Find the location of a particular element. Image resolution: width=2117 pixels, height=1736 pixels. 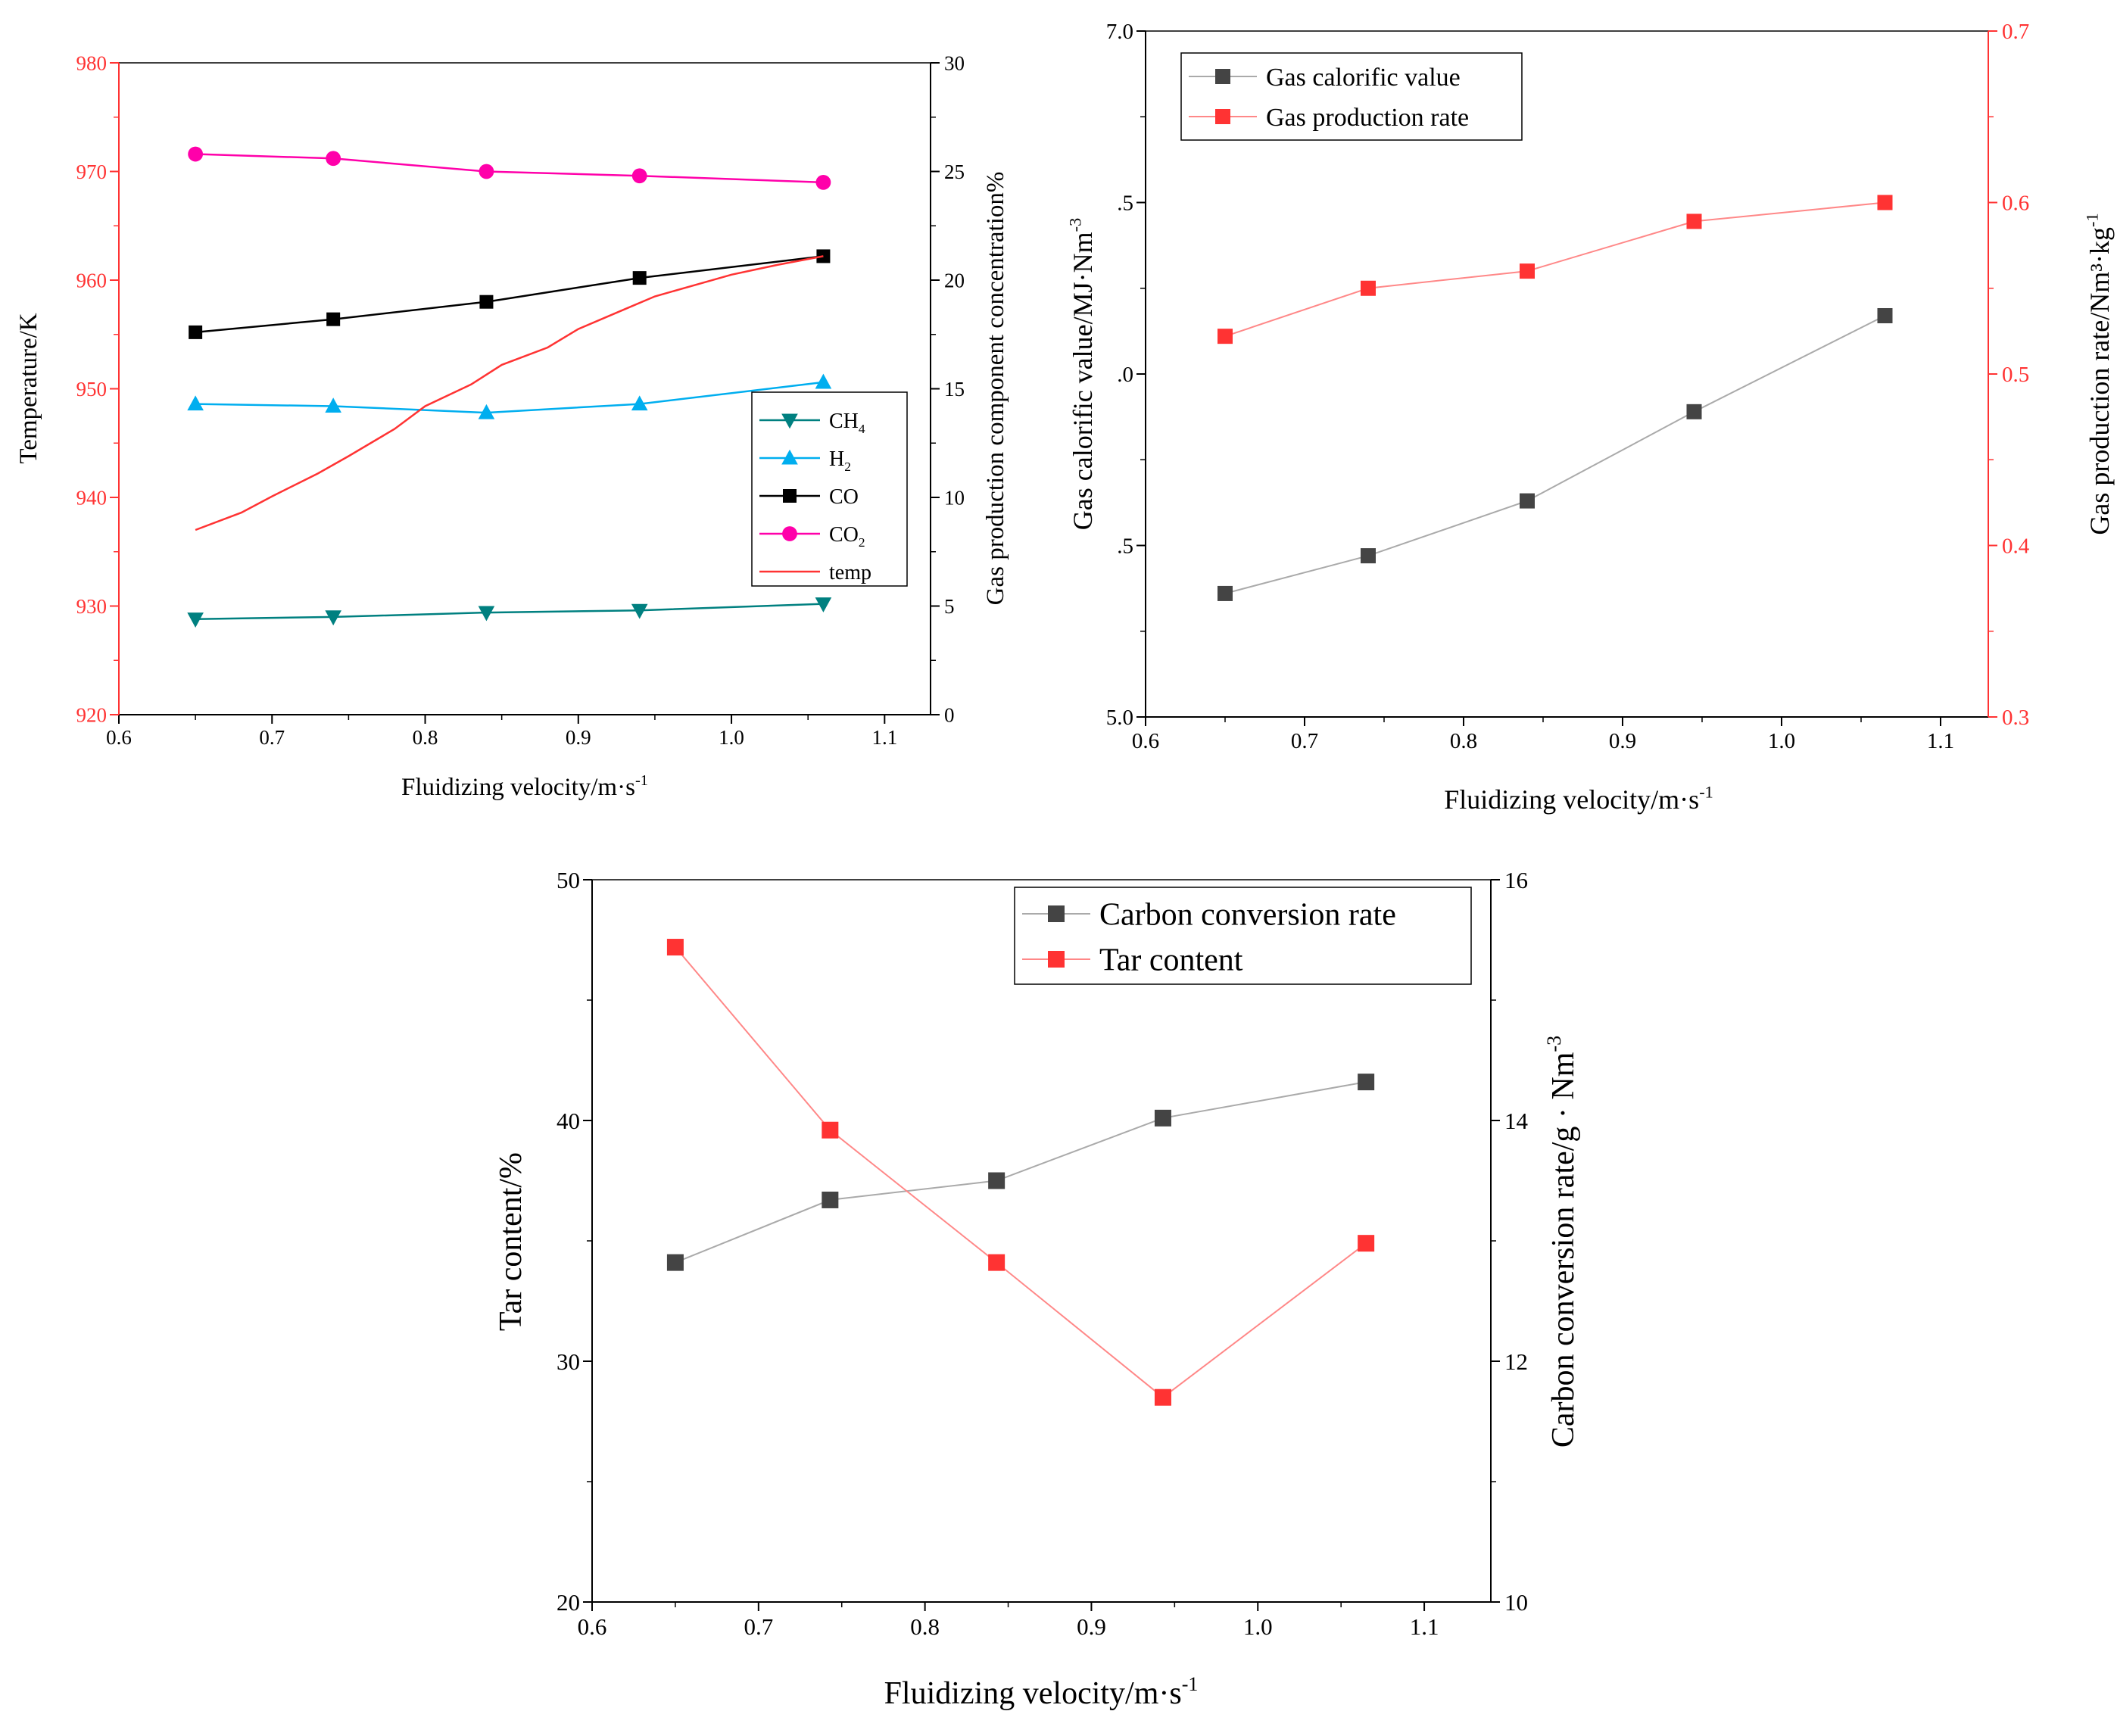

left-y-tick-label: 5.0 is located at coordinates (1119, 718).